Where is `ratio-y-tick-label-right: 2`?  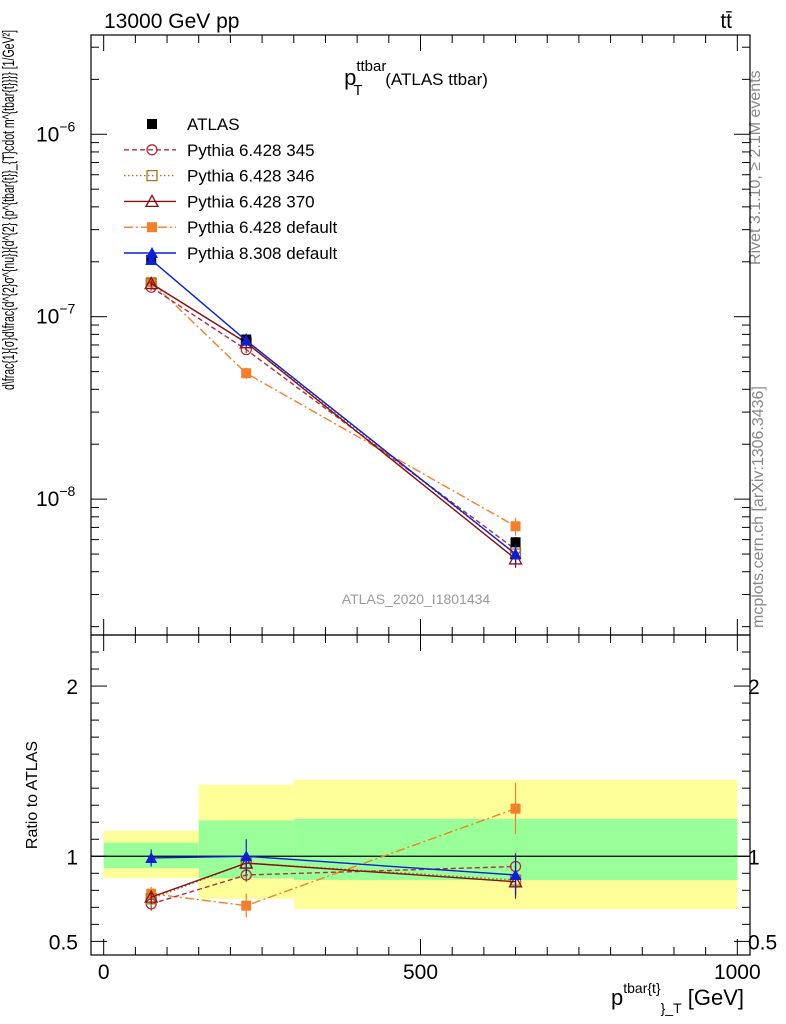
ratio-y-tick-label-right: 2 is located at coordinates (754, 687).